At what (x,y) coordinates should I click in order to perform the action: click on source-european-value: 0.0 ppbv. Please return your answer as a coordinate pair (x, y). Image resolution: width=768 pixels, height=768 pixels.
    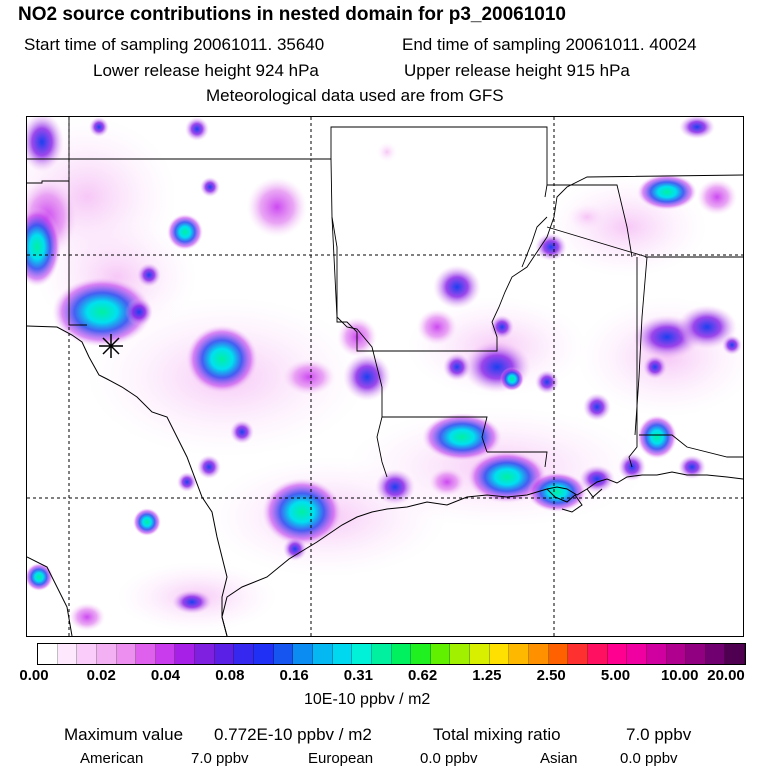
    Looking at the image, I should click on (449, 758).